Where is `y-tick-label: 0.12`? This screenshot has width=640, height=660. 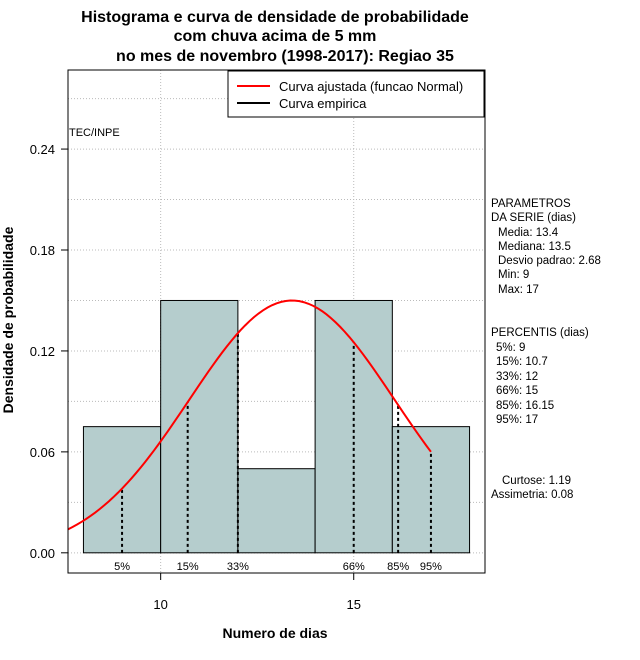
y-tick-label: 0.12 is located at coordinates (42, 351).